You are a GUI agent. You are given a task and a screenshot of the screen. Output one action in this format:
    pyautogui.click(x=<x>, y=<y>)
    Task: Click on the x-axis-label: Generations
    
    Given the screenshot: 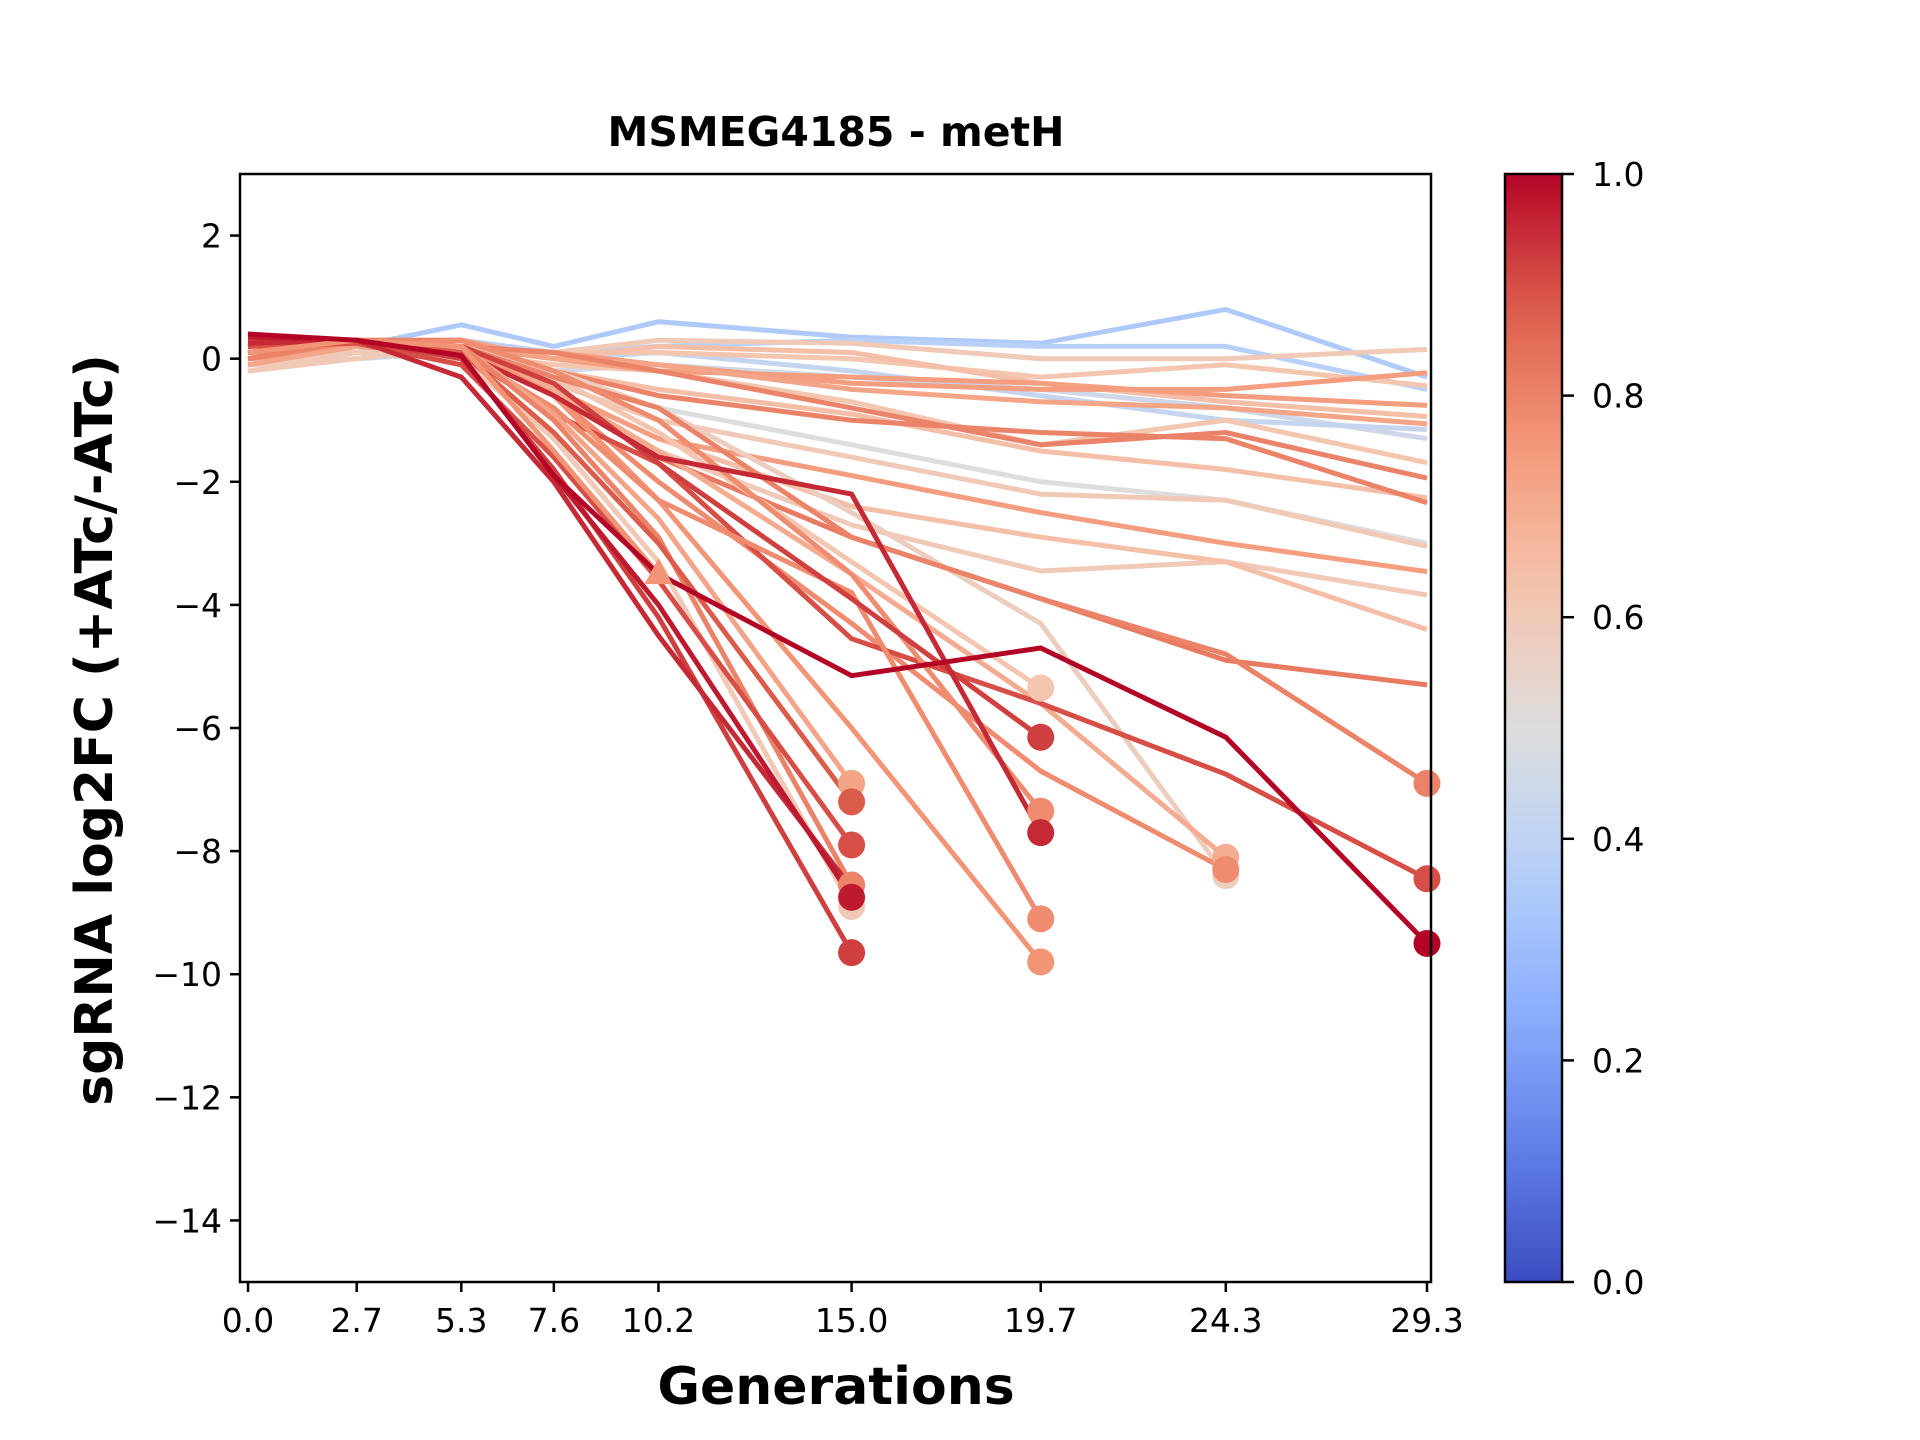 What is the action you would take?
    pyautogui.click(x=835, y=1387)
    